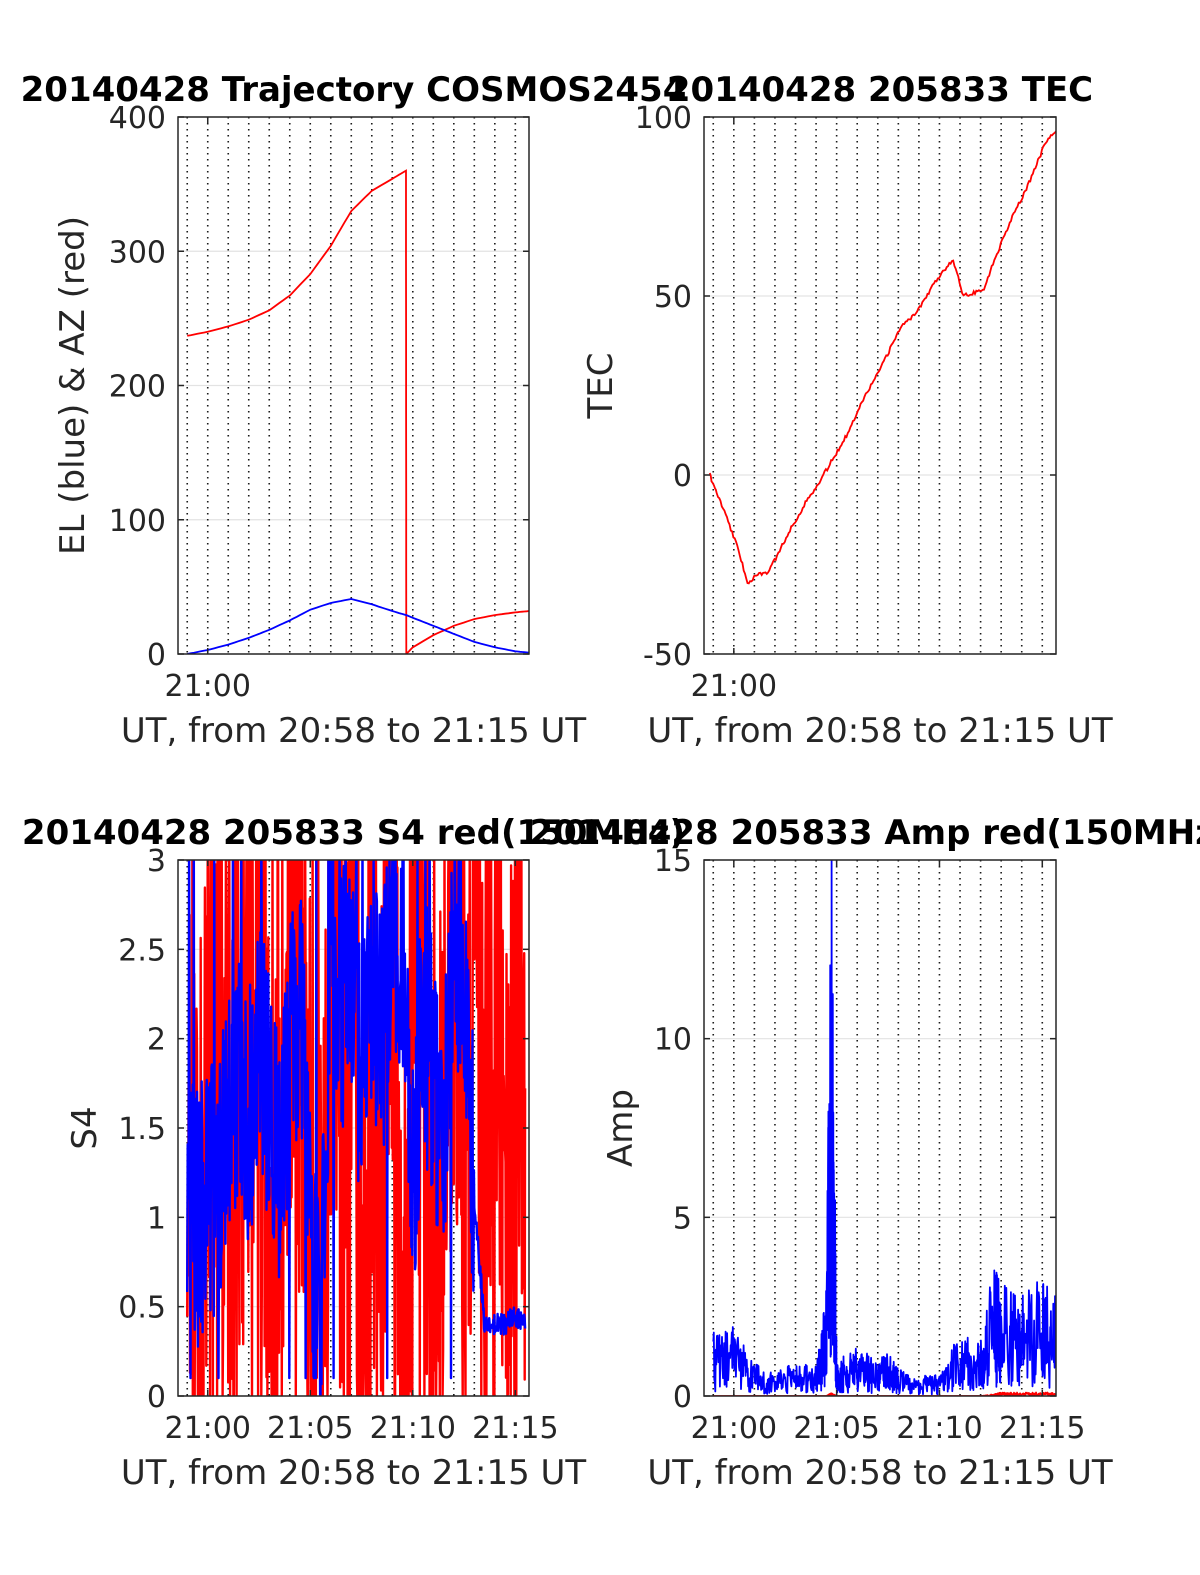 The height and width of the screenshot is (1575, 1200). What do you see at coordinates (142, 1308) in the screenshot?
I see `y-tick-label: 0.5` at bounding box center [142, 1308].